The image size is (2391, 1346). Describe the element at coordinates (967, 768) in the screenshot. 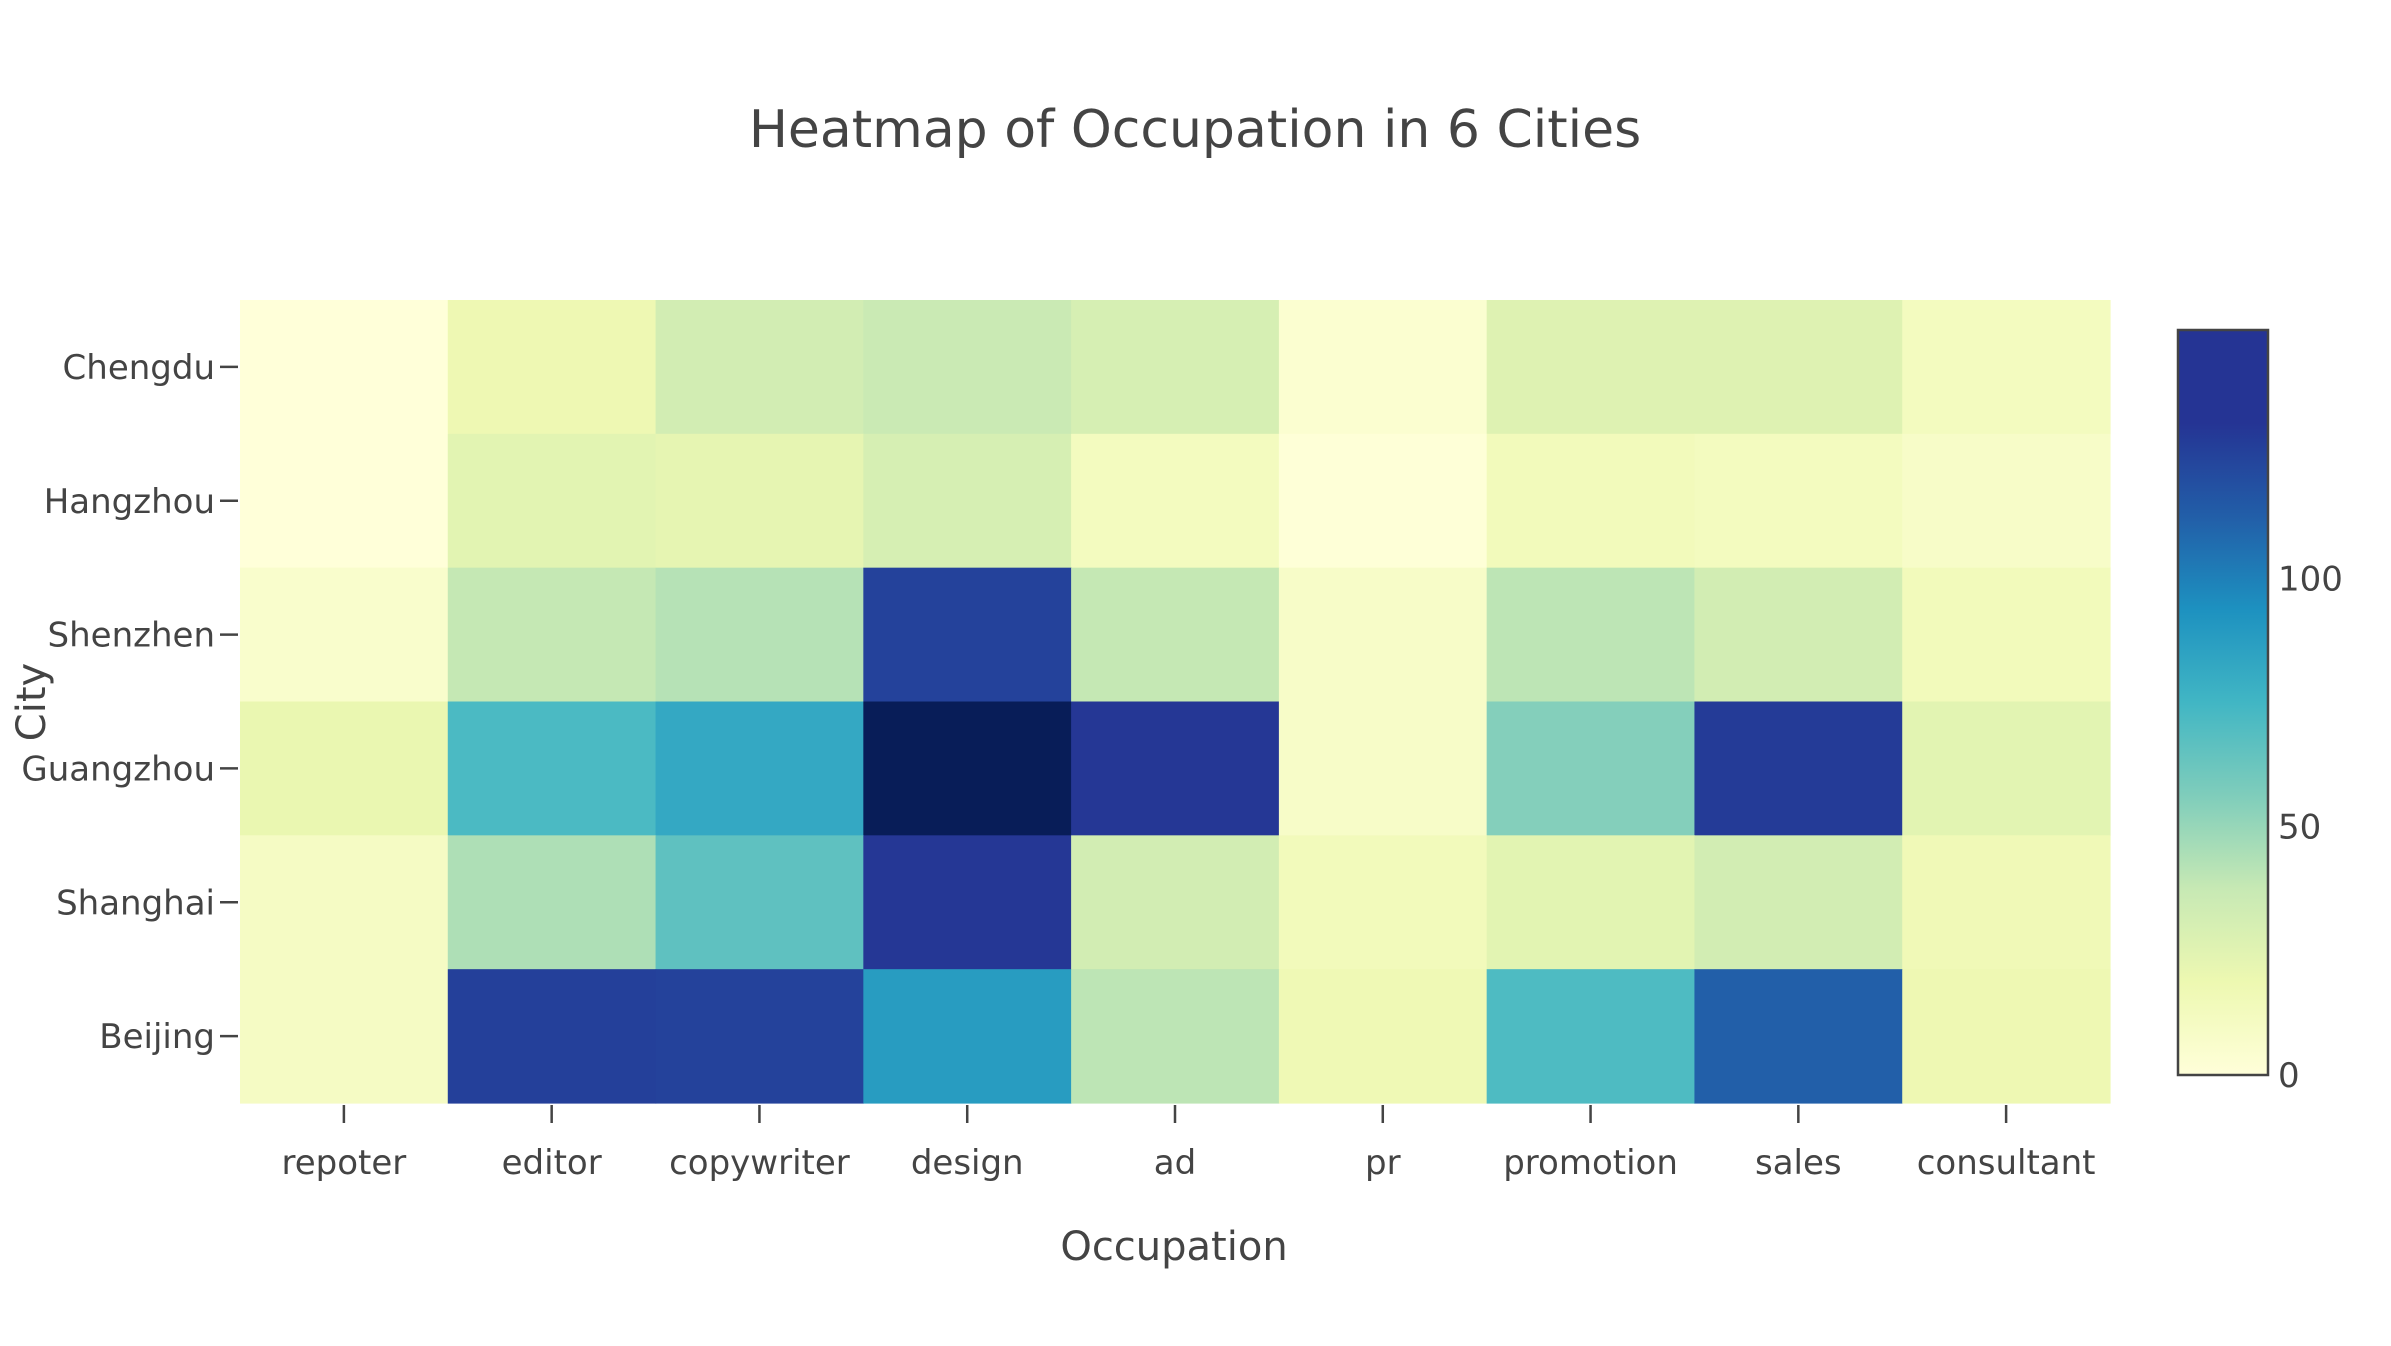

I see `heatmap-cell-guangzhou-design` at that location.